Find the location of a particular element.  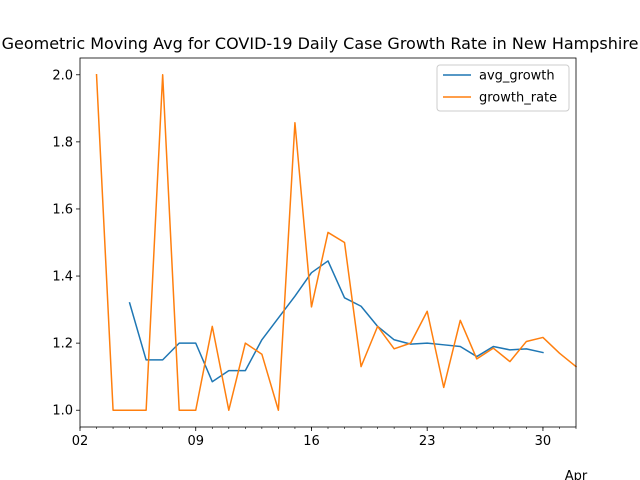

legend-box is located at coordinates (503, 88).